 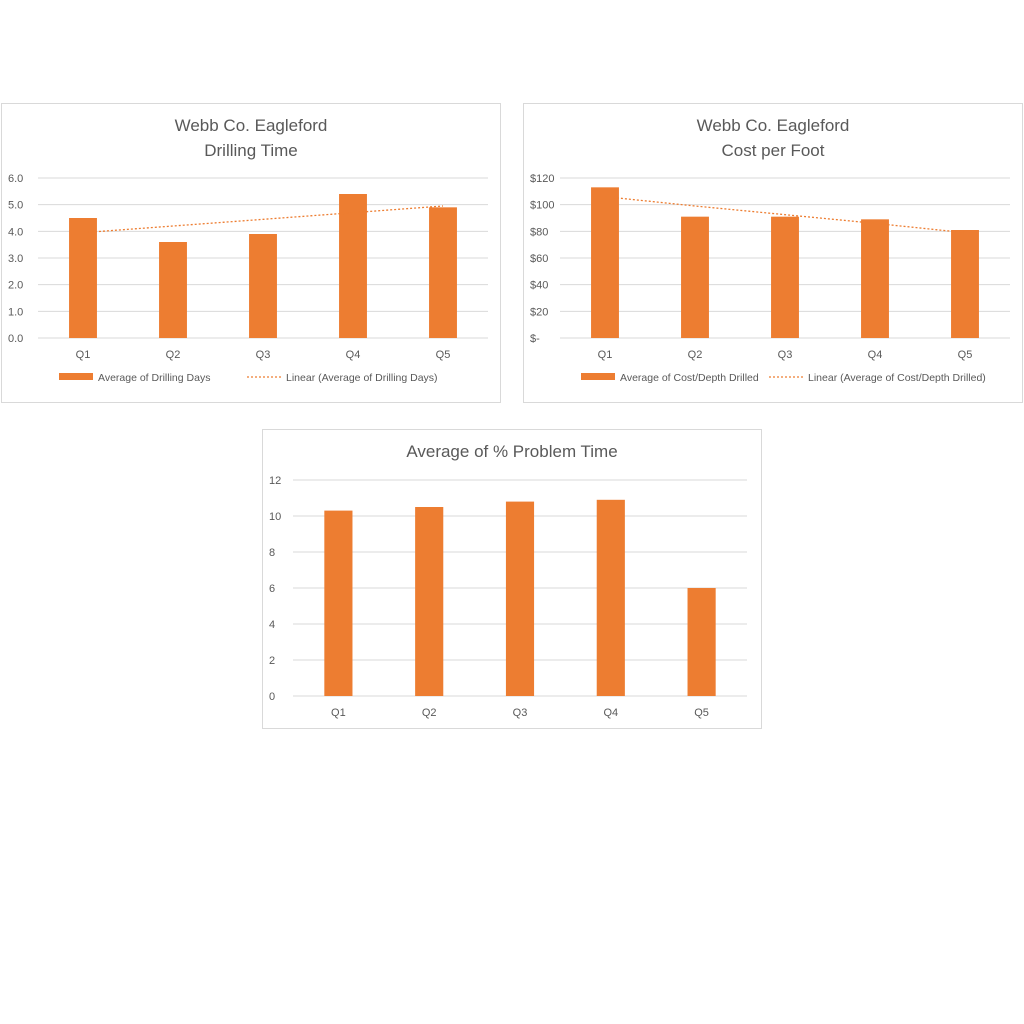 What do you see at coordinates (272, 697) in the screenshot?
I see `y-tick-label: 0` at bounding box center [272, 697].